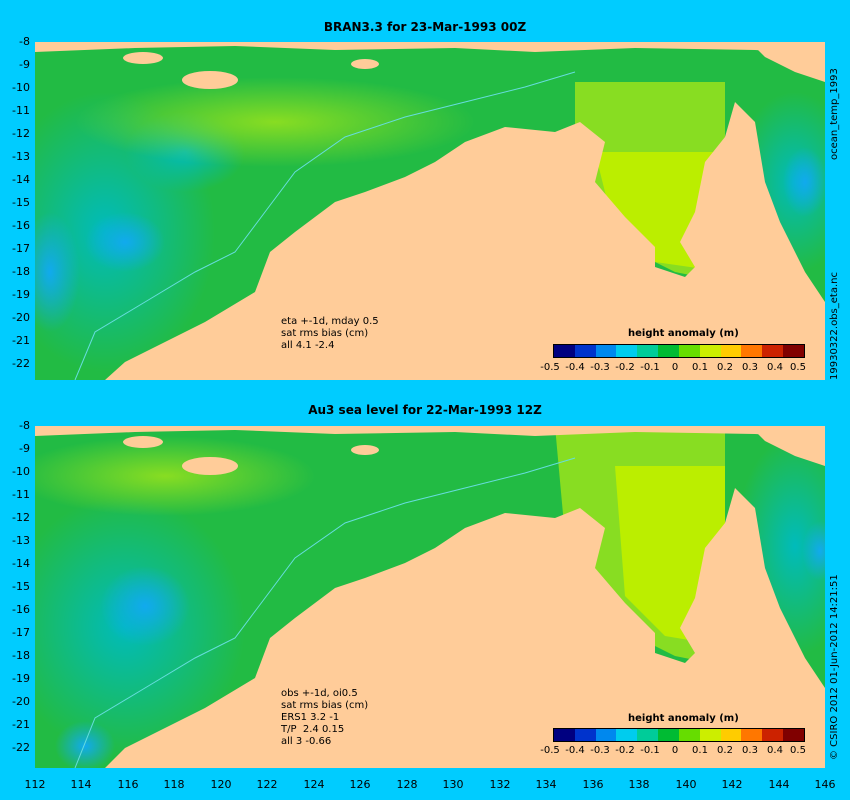 The width and height of the screenshot is (850, 800). What do you see at coordinates (24, 448) in the screenshot?
I see `lat-tick: -9` at bounding box center [24, 448].